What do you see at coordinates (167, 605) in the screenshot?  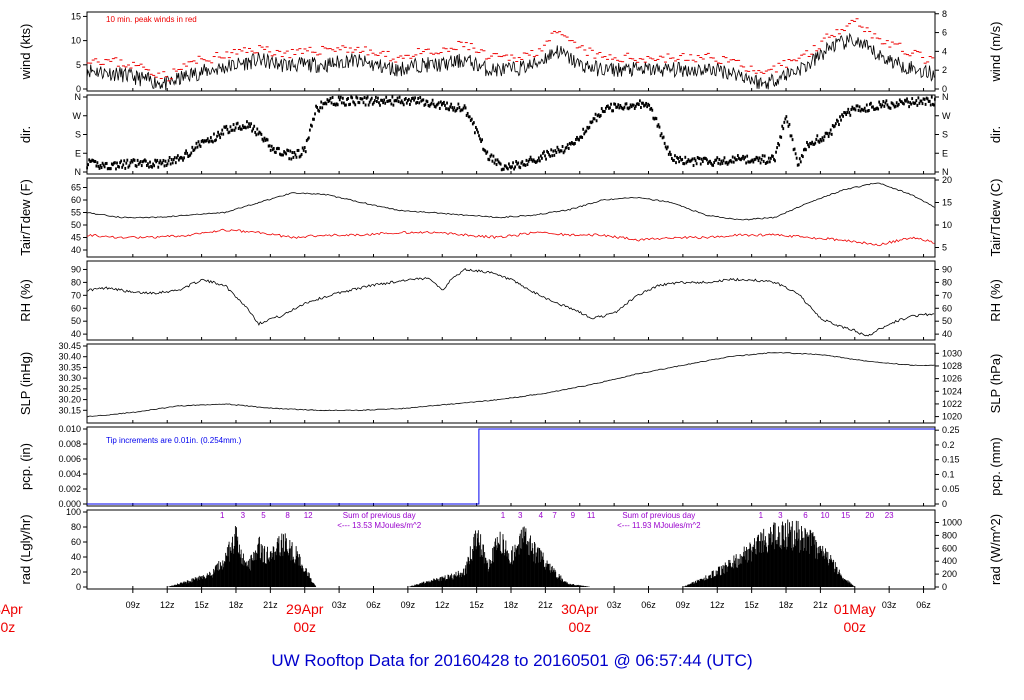 I see `x-tick-label: 12z` at bounding box center [167, 605].